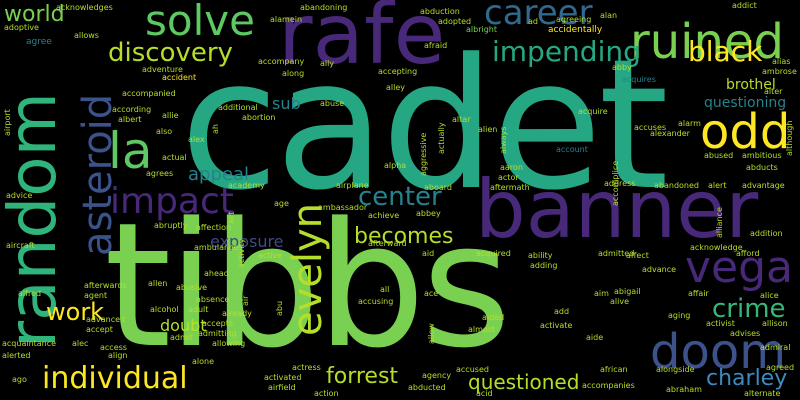 Image resolution: width=800 pixels, height=400 pixels. Describe the element at coordinates (279, 308) in the screenshot. I see `word-abu: abu` at that location.